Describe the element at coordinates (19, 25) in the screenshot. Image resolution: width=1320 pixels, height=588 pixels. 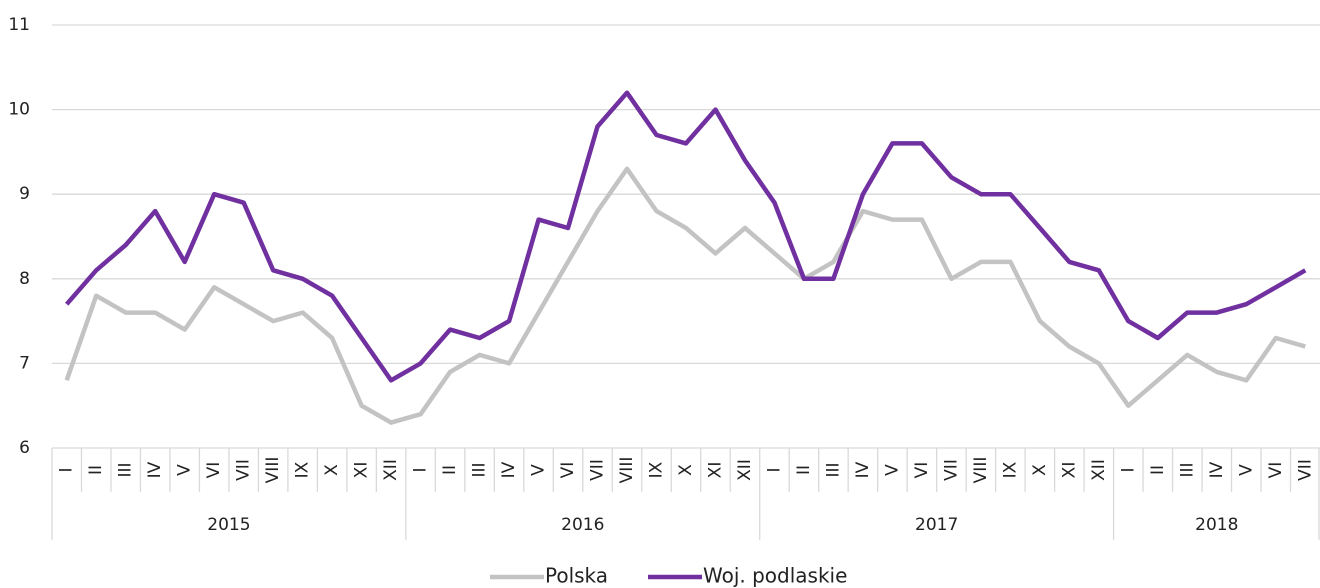
I see `y-tick-label: 11` at that location.